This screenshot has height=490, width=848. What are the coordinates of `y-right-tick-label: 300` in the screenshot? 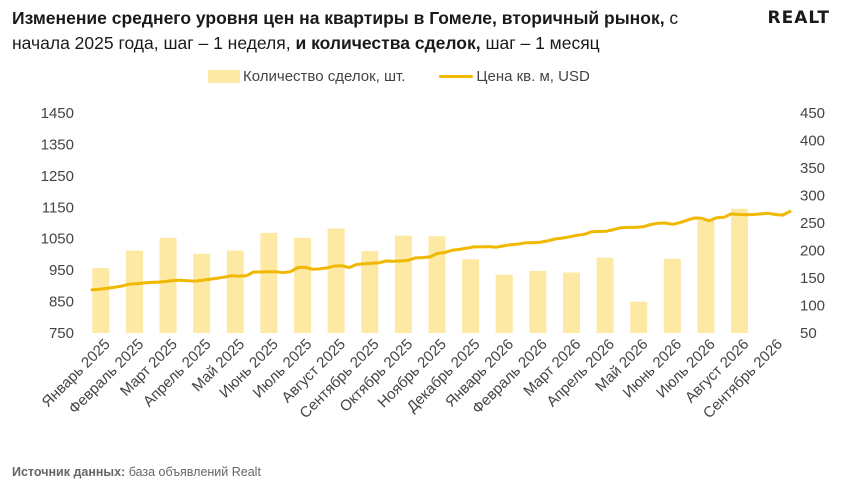 It's located at (812, 196).